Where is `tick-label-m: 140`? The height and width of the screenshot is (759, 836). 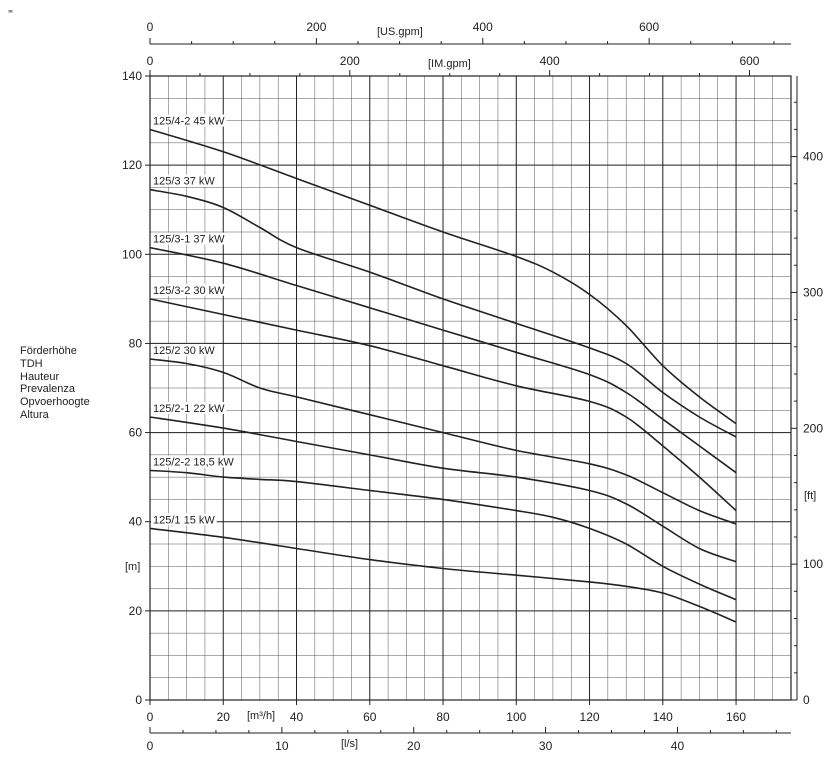 tick-label-m: 140 is located at coordinates (132, 76).